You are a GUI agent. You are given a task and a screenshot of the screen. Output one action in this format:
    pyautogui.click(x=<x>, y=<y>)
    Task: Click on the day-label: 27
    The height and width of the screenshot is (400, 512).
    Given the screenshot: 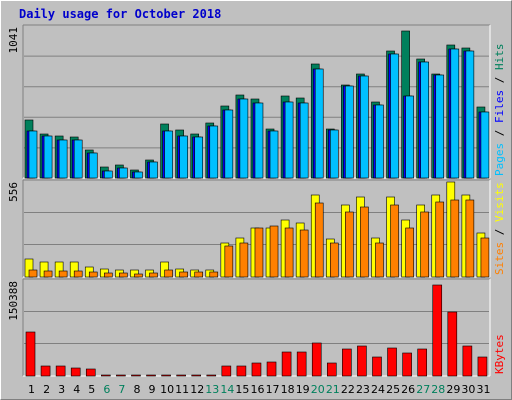 What is the action you would take?
    pyautogui.click(x=423, y=389)
    